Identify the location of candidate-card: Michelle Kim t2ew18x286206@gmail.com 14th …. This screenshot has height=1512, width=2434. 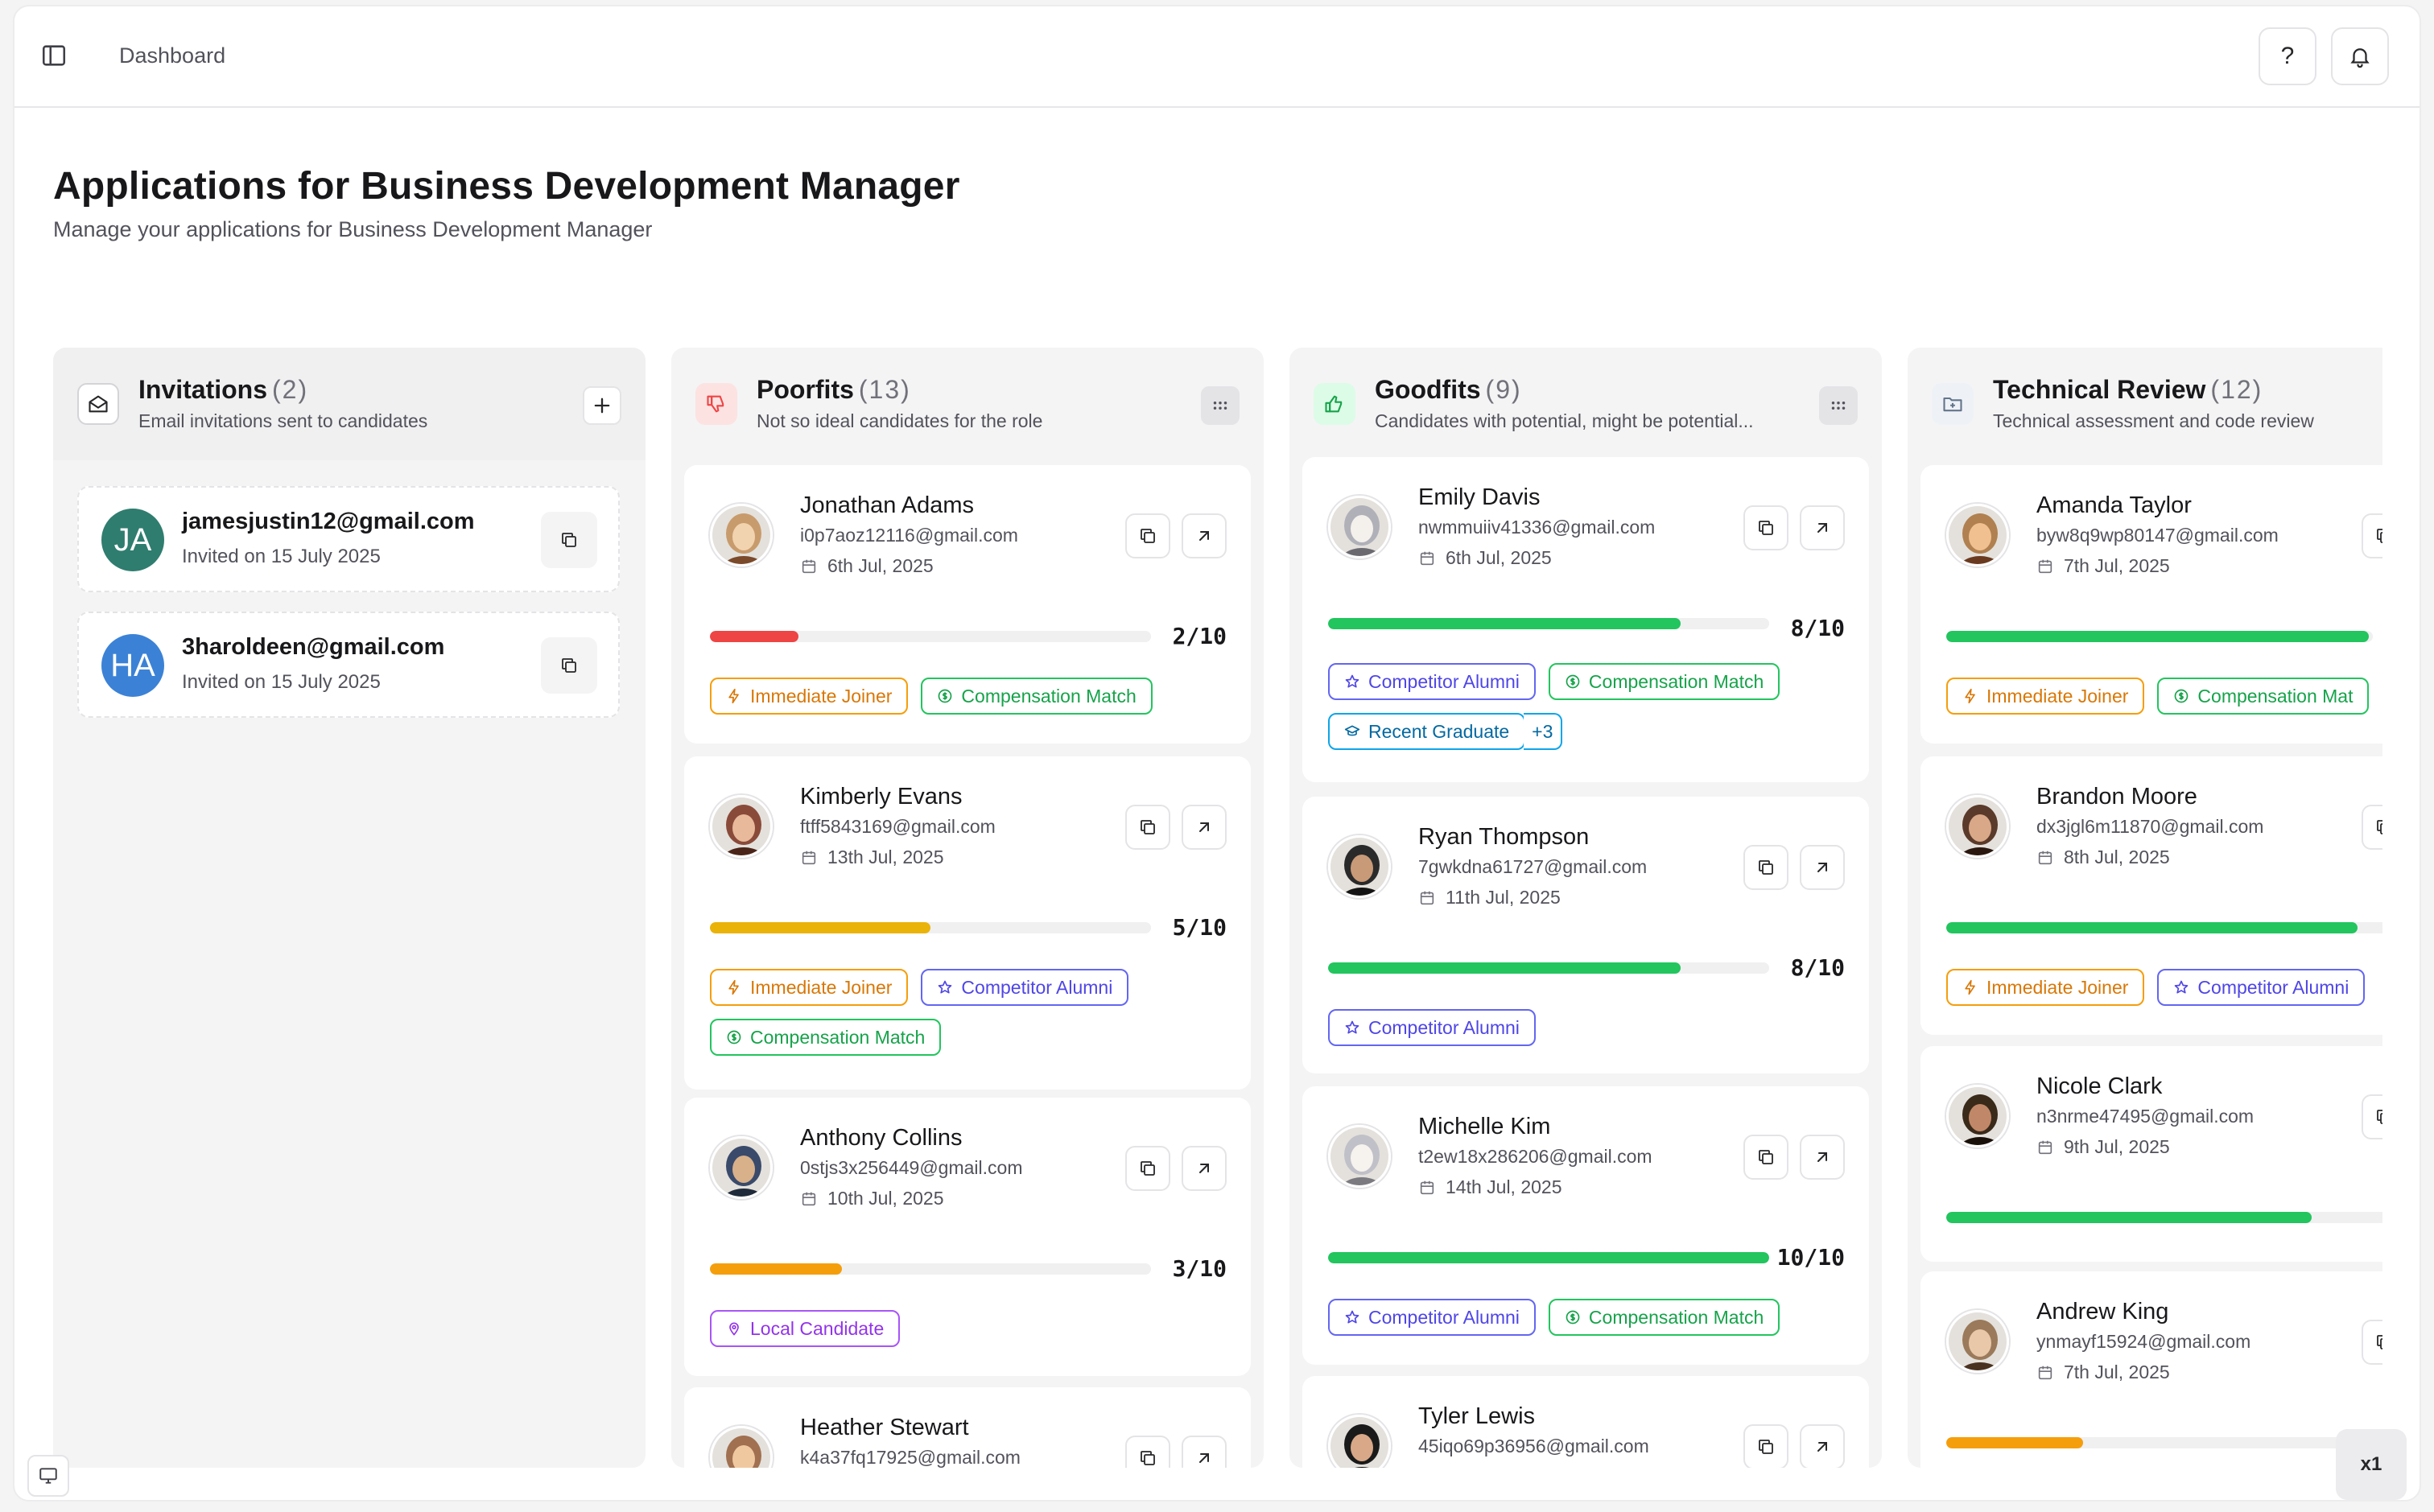
(1585, 1225).